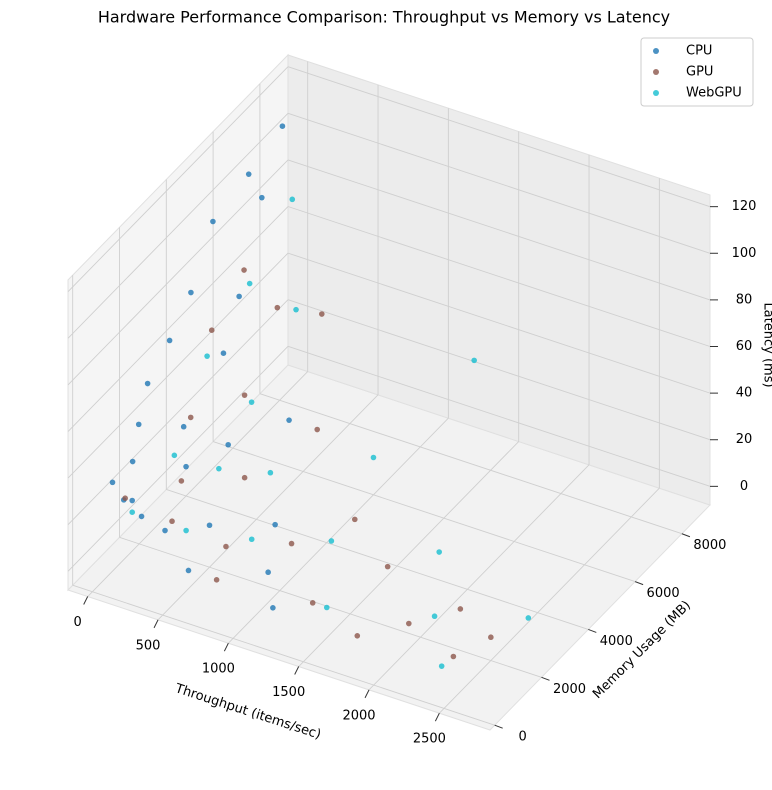  What do you see at coordinates (744, 486) in the screenshot?
I see `z-tick-label: 0` at bounding box center [744, 486].